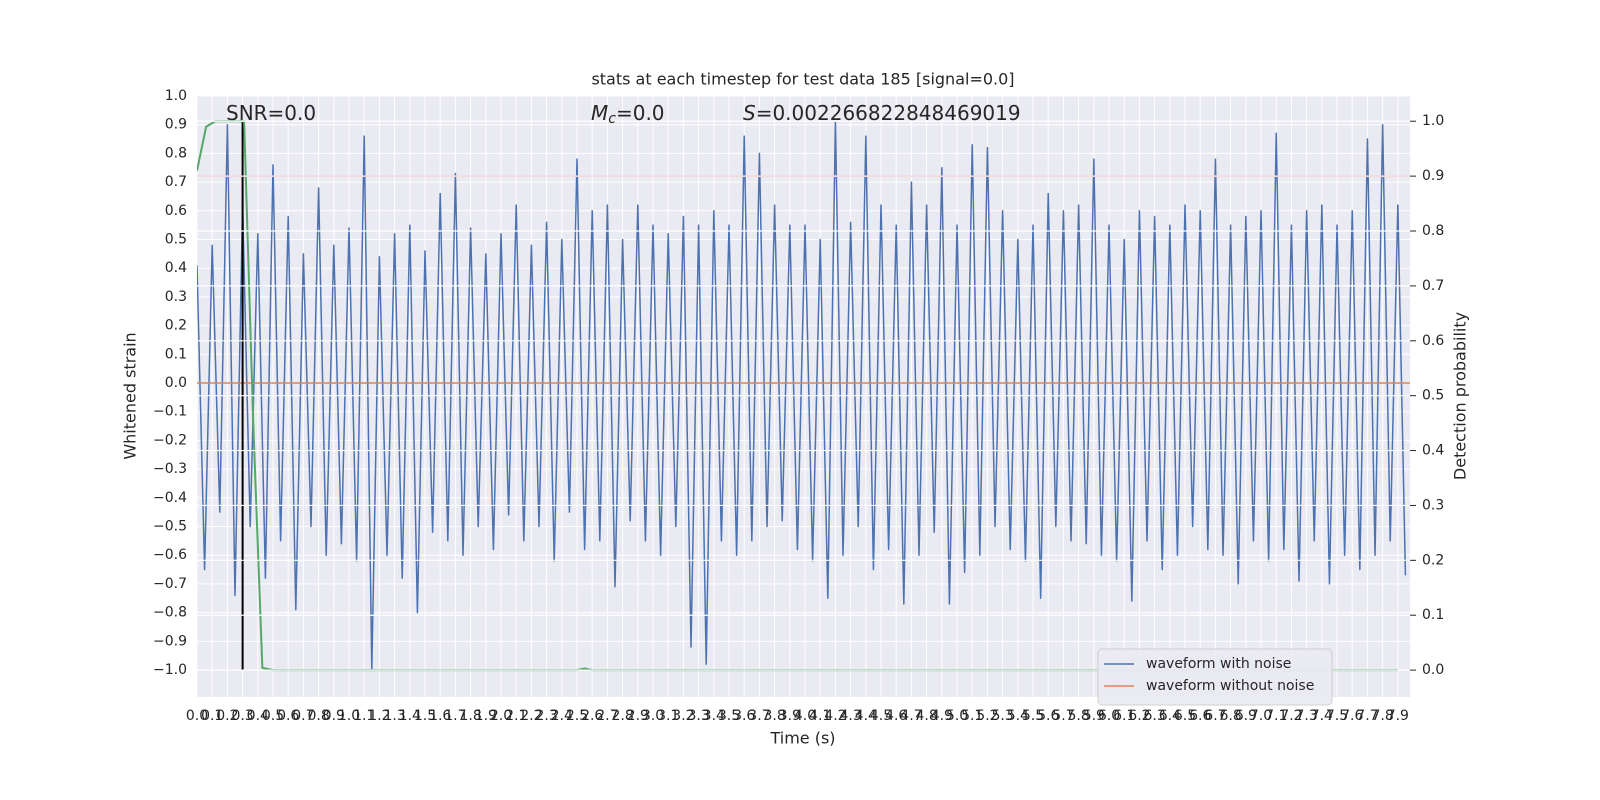 The width and height of the screenshot is (1600, 800). What do you see at coordinates (1291, 716) in the screenshot?
I see `x-tick-label: 7.2` at bounding box center [1291, 716].